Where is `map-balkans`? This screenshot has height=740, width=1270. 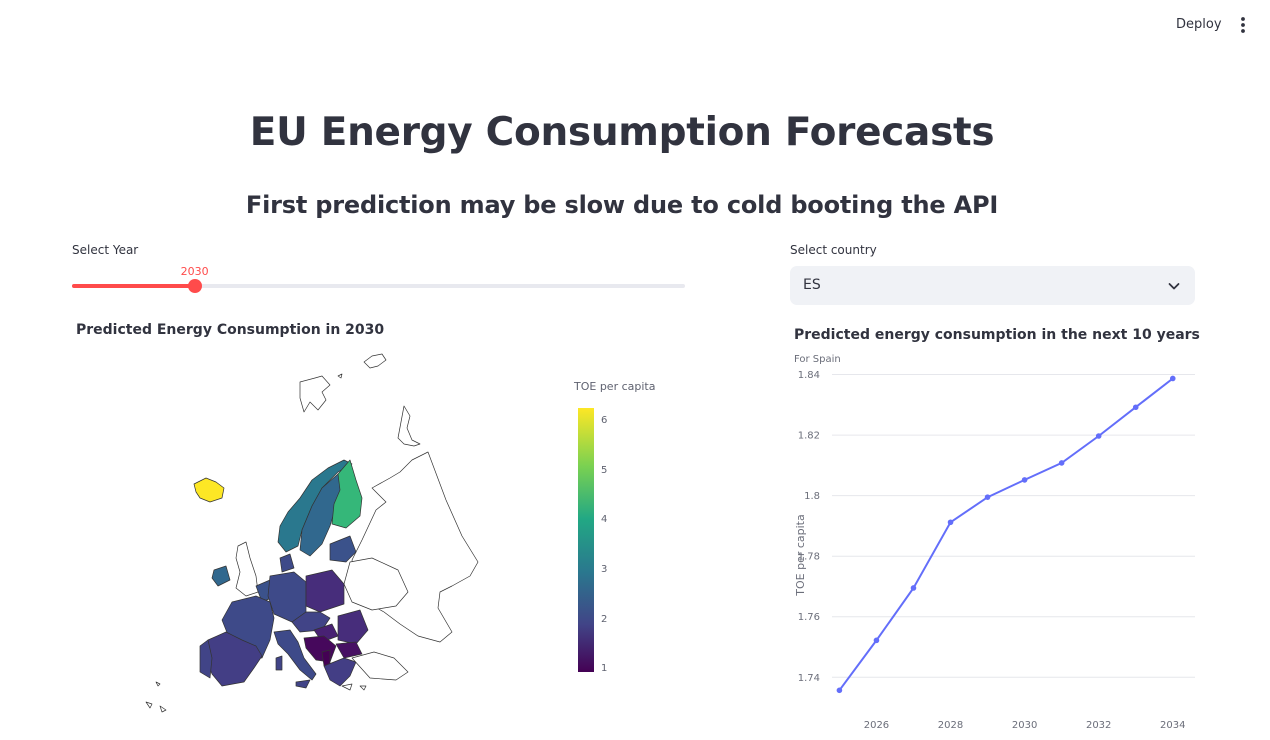 map-balkans is located at coordinates (320, 649).